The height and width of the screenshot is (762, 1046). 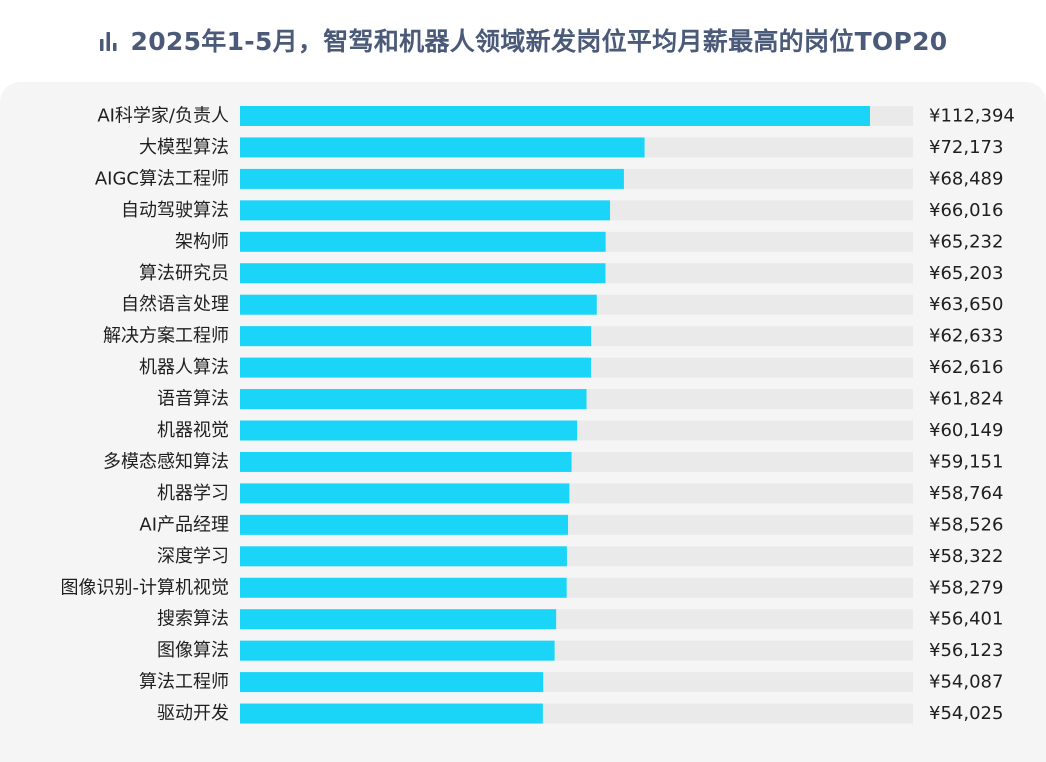 What do you see at coordinates (966, 713) in the screenshot?
I see `value-label: ¥54,025` at bounding box center [966, 713].